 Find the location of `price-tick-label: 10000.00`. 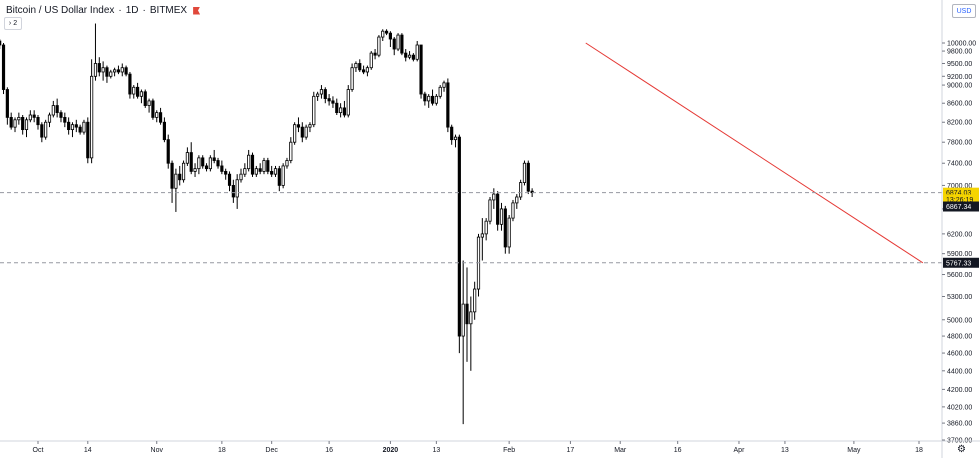

price-tick-label: 10000.00 is located at coordinates (961, 44).